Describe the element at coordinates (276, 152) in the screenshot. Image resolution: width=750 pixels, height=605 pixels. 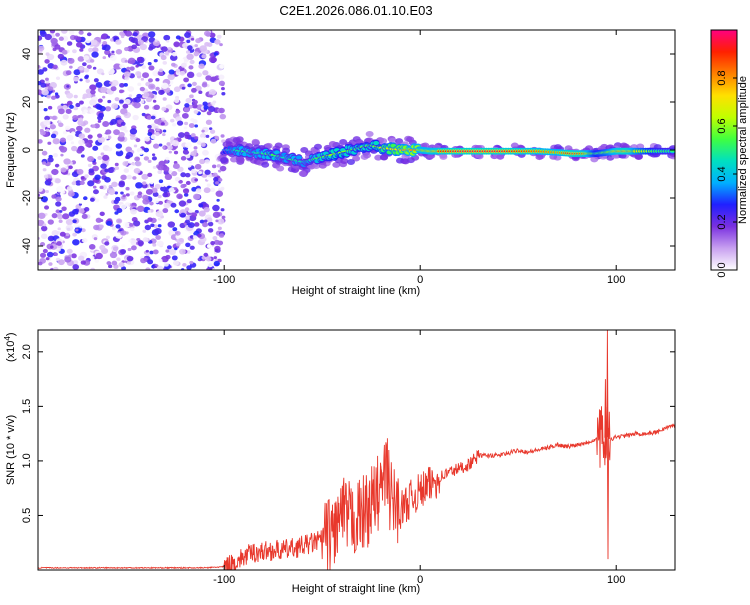
I see `heatmap-ridge-mid` at that location.